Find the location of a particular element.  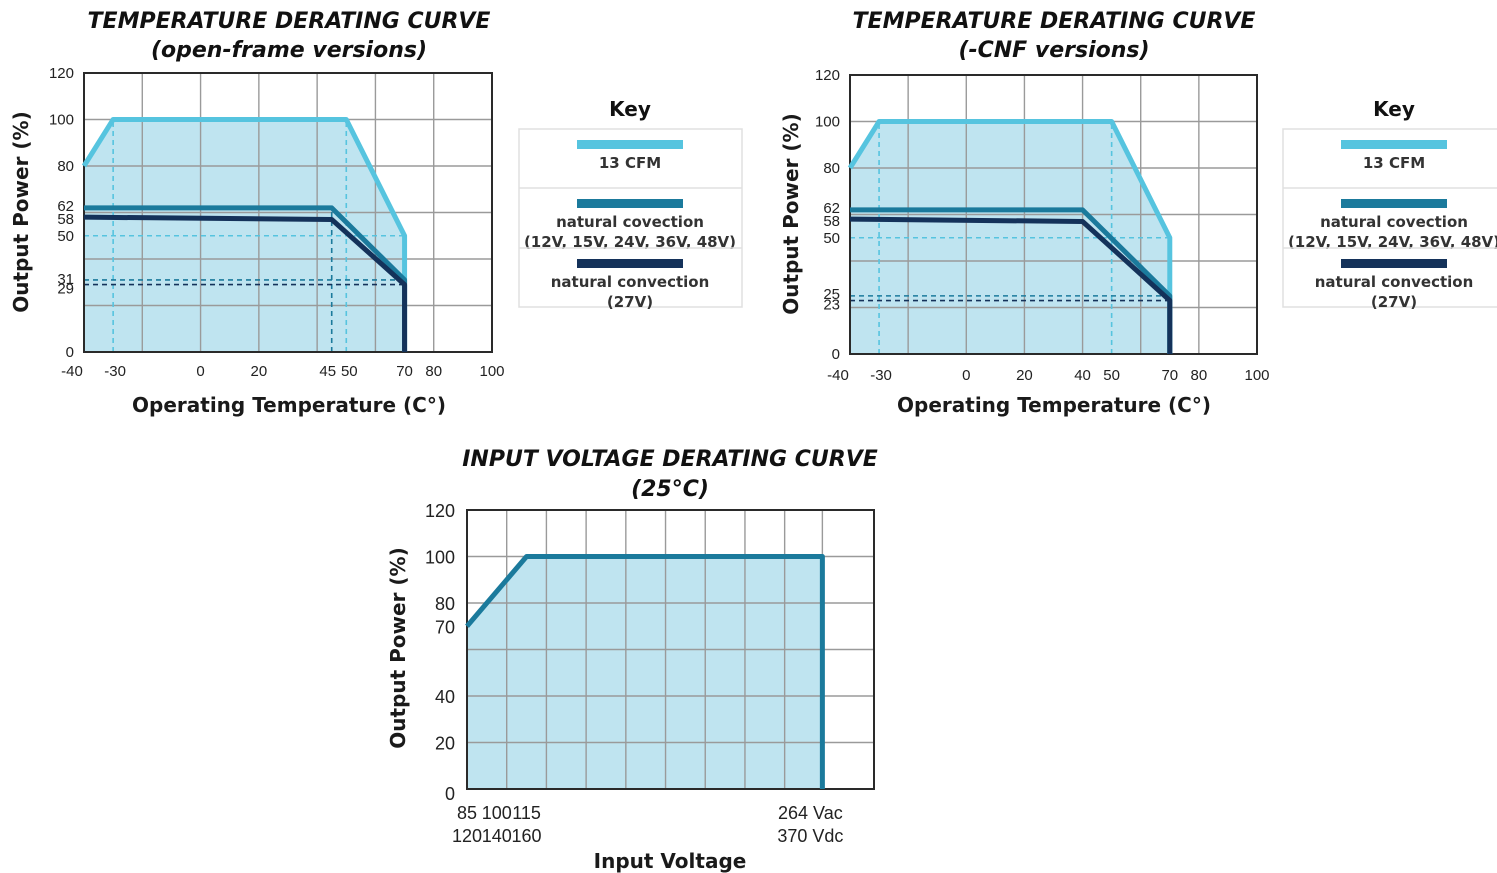

chart2-x-axis-label: Operating Temperature (C°) is located at coordinates (1054, 405).